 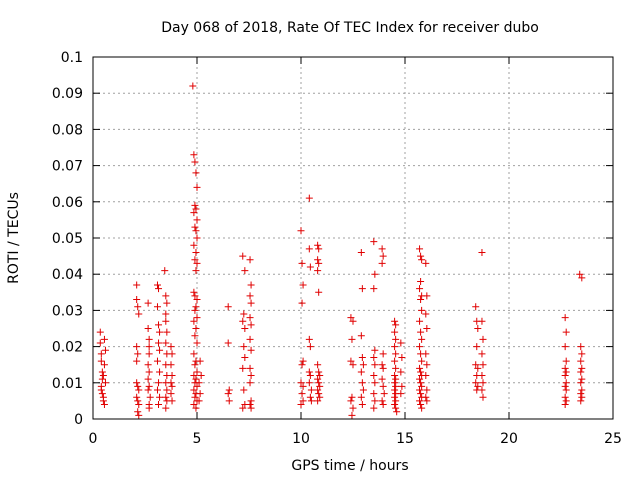 What do you see at coordinates (14, 238) in the screenshot?
I see `y-axis-label: ROTI / TECUs` at bounding box center [14, 238].